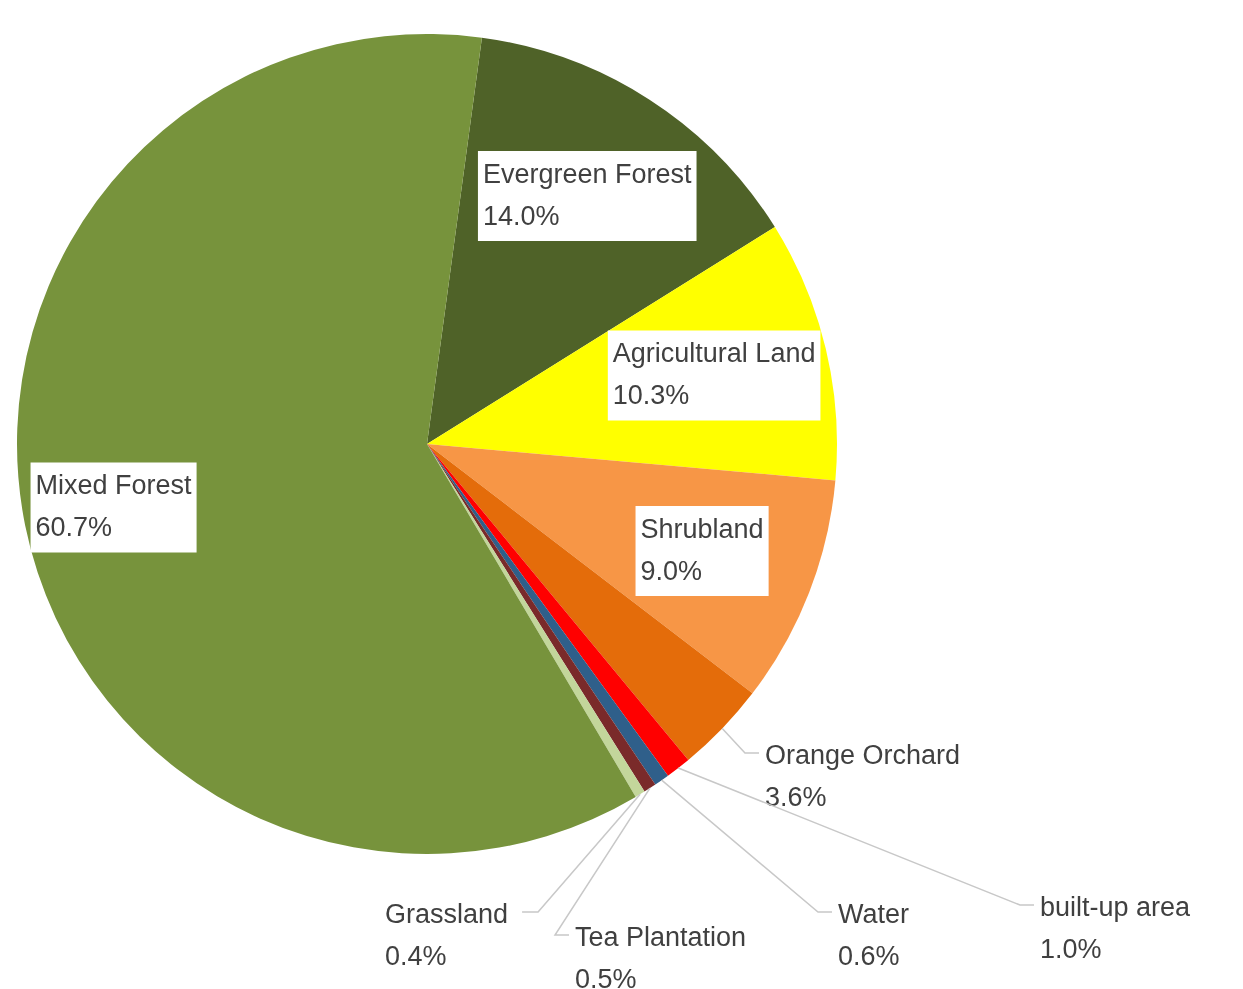  I want to click on data-label: 0.6%, so click(869, 956).